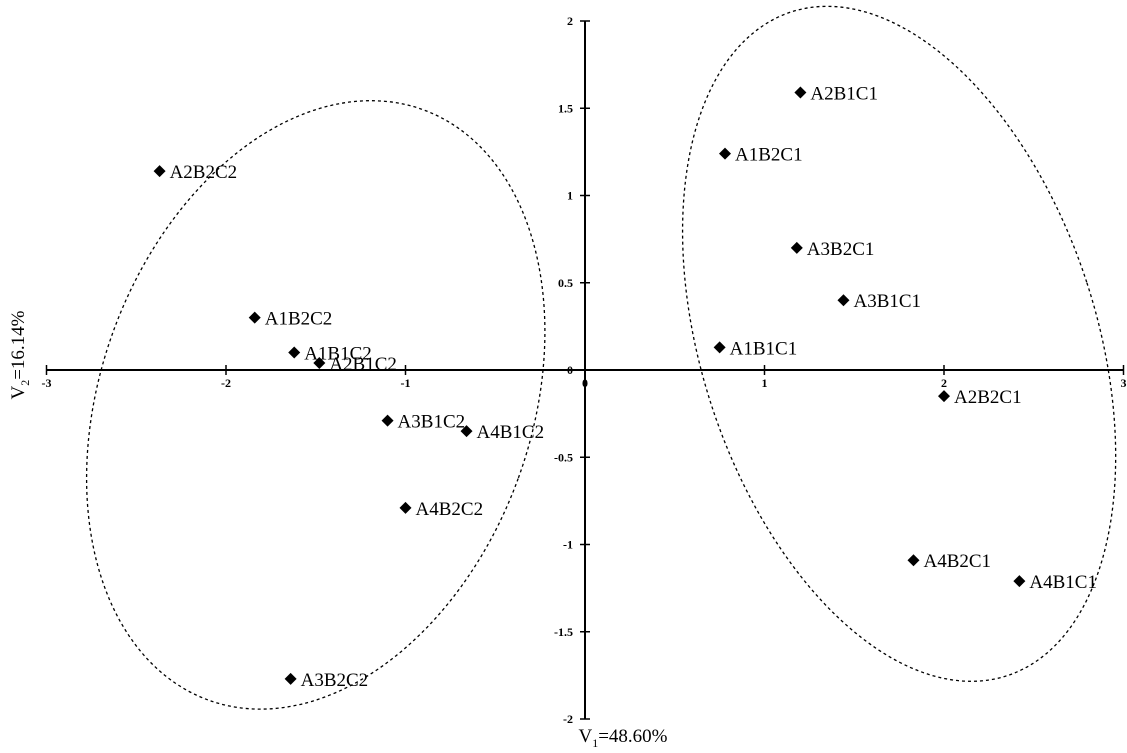 The width and height of the screenshot is (1127, 753). I want to click on point-label-a2b2c1: A2B2C1, so click(988, 397).